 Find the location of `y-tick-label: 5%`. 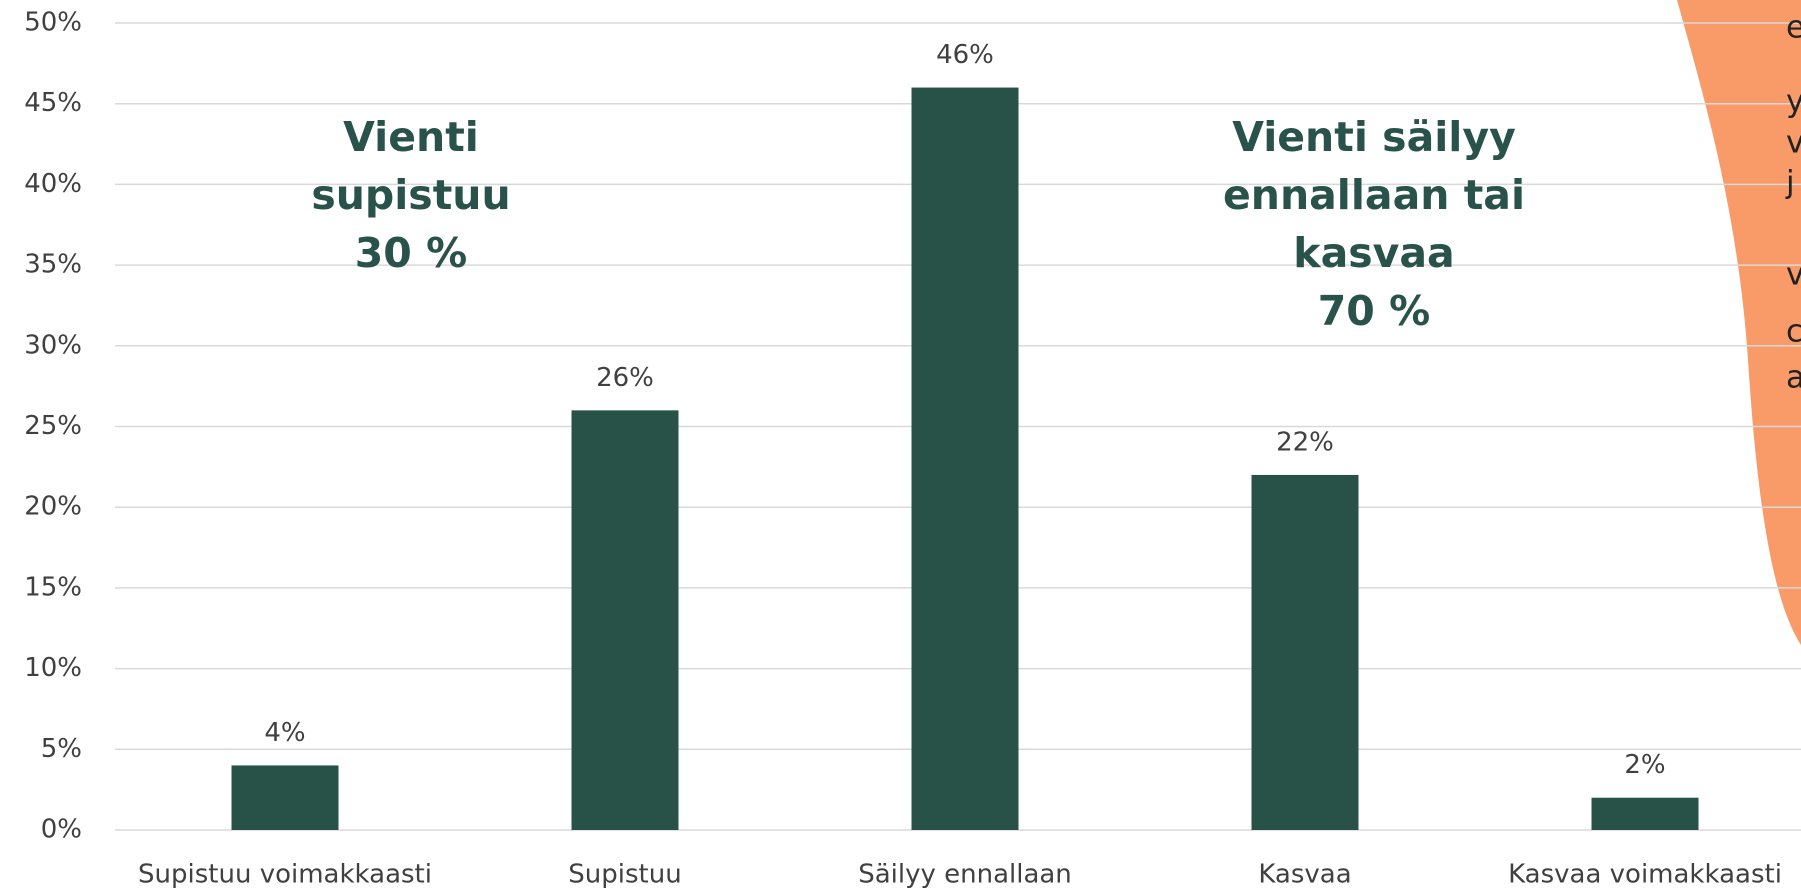

y-tick-label: 5% is located at coordinates (61, 749).